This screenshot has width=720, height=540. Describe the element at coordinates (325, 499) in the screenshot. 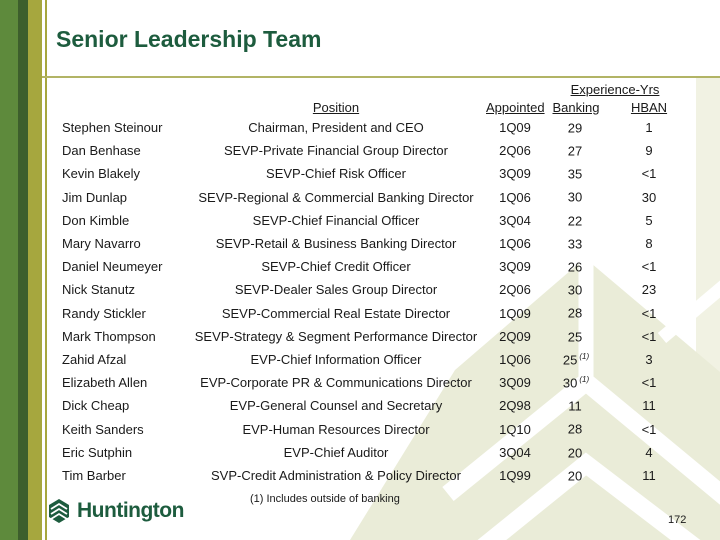

I see `footnote-text: (1) Includes outside of banking` at that location.